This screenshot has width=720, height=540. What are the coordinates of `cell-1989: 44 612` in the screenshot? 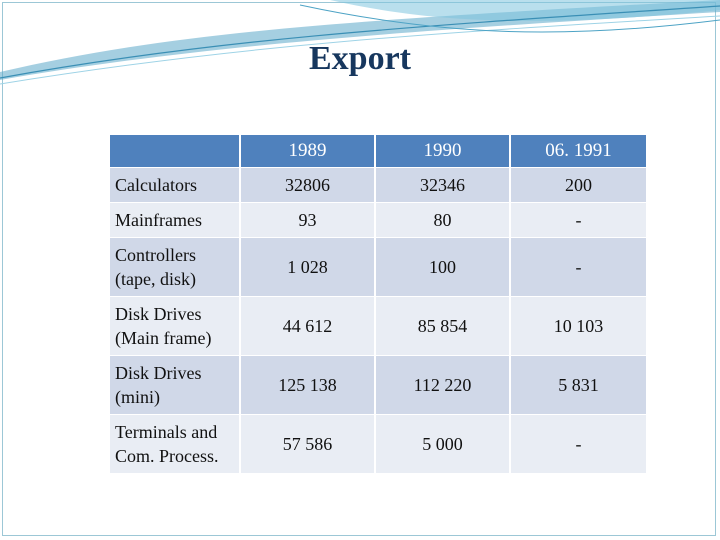 It's located at (307, 326).